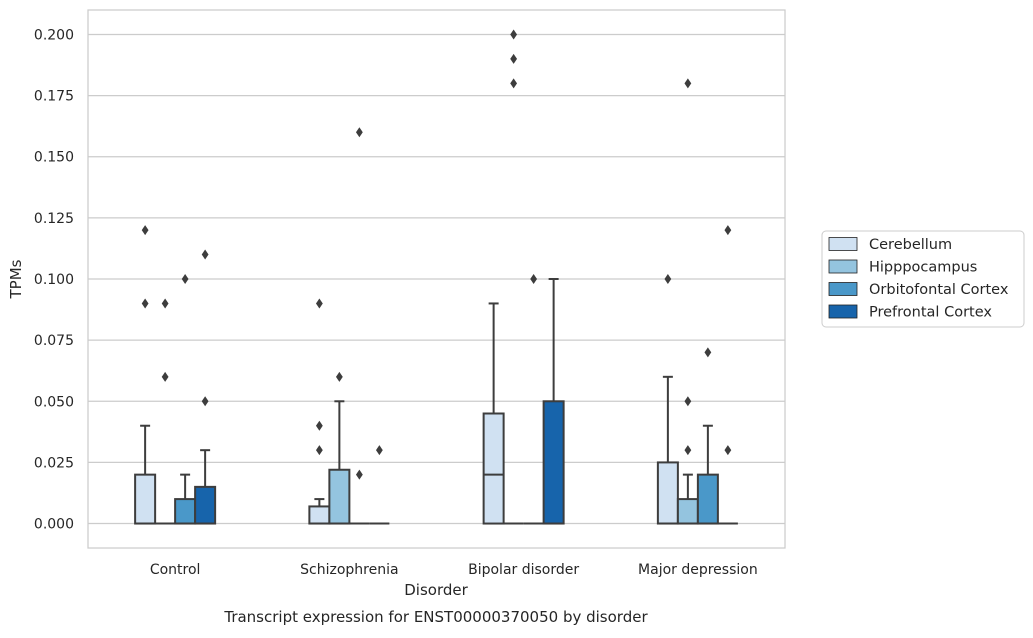  Describe the element at coordinates (175, 570) in the screenshot. I see `x-tick-label: Control` at that location.